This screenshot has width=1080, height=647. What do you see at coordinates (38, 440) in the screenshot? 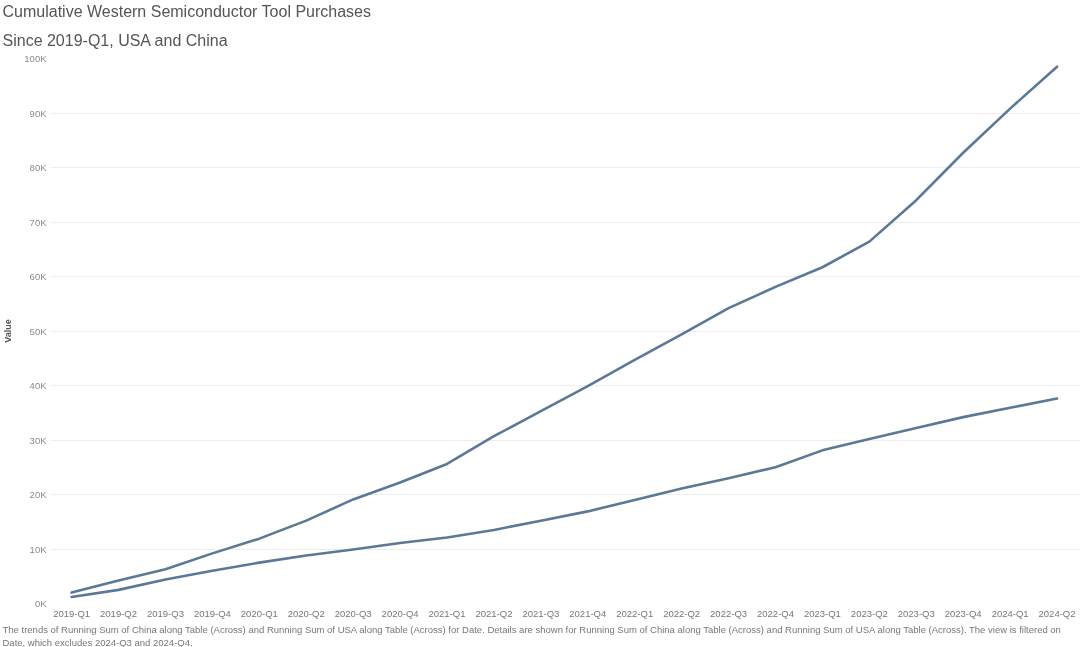
I see `y-tick-label: 30K` at bounding box center [38, 440].